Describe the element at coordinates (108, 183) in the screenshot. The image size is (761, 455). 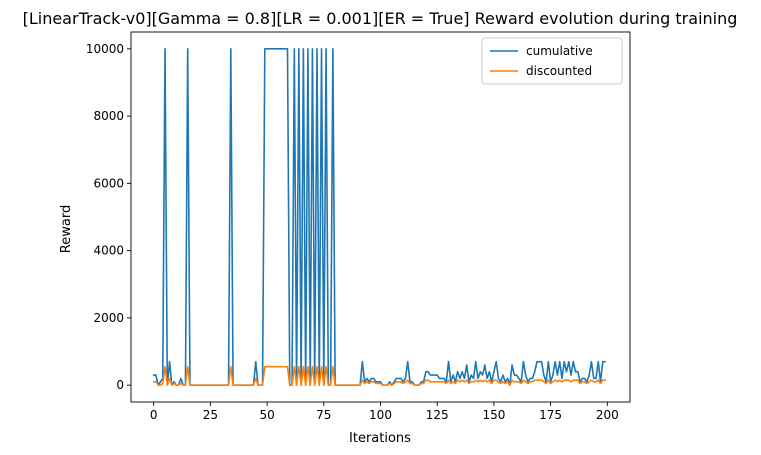
I see `y-tick-label: 6000` at that location.